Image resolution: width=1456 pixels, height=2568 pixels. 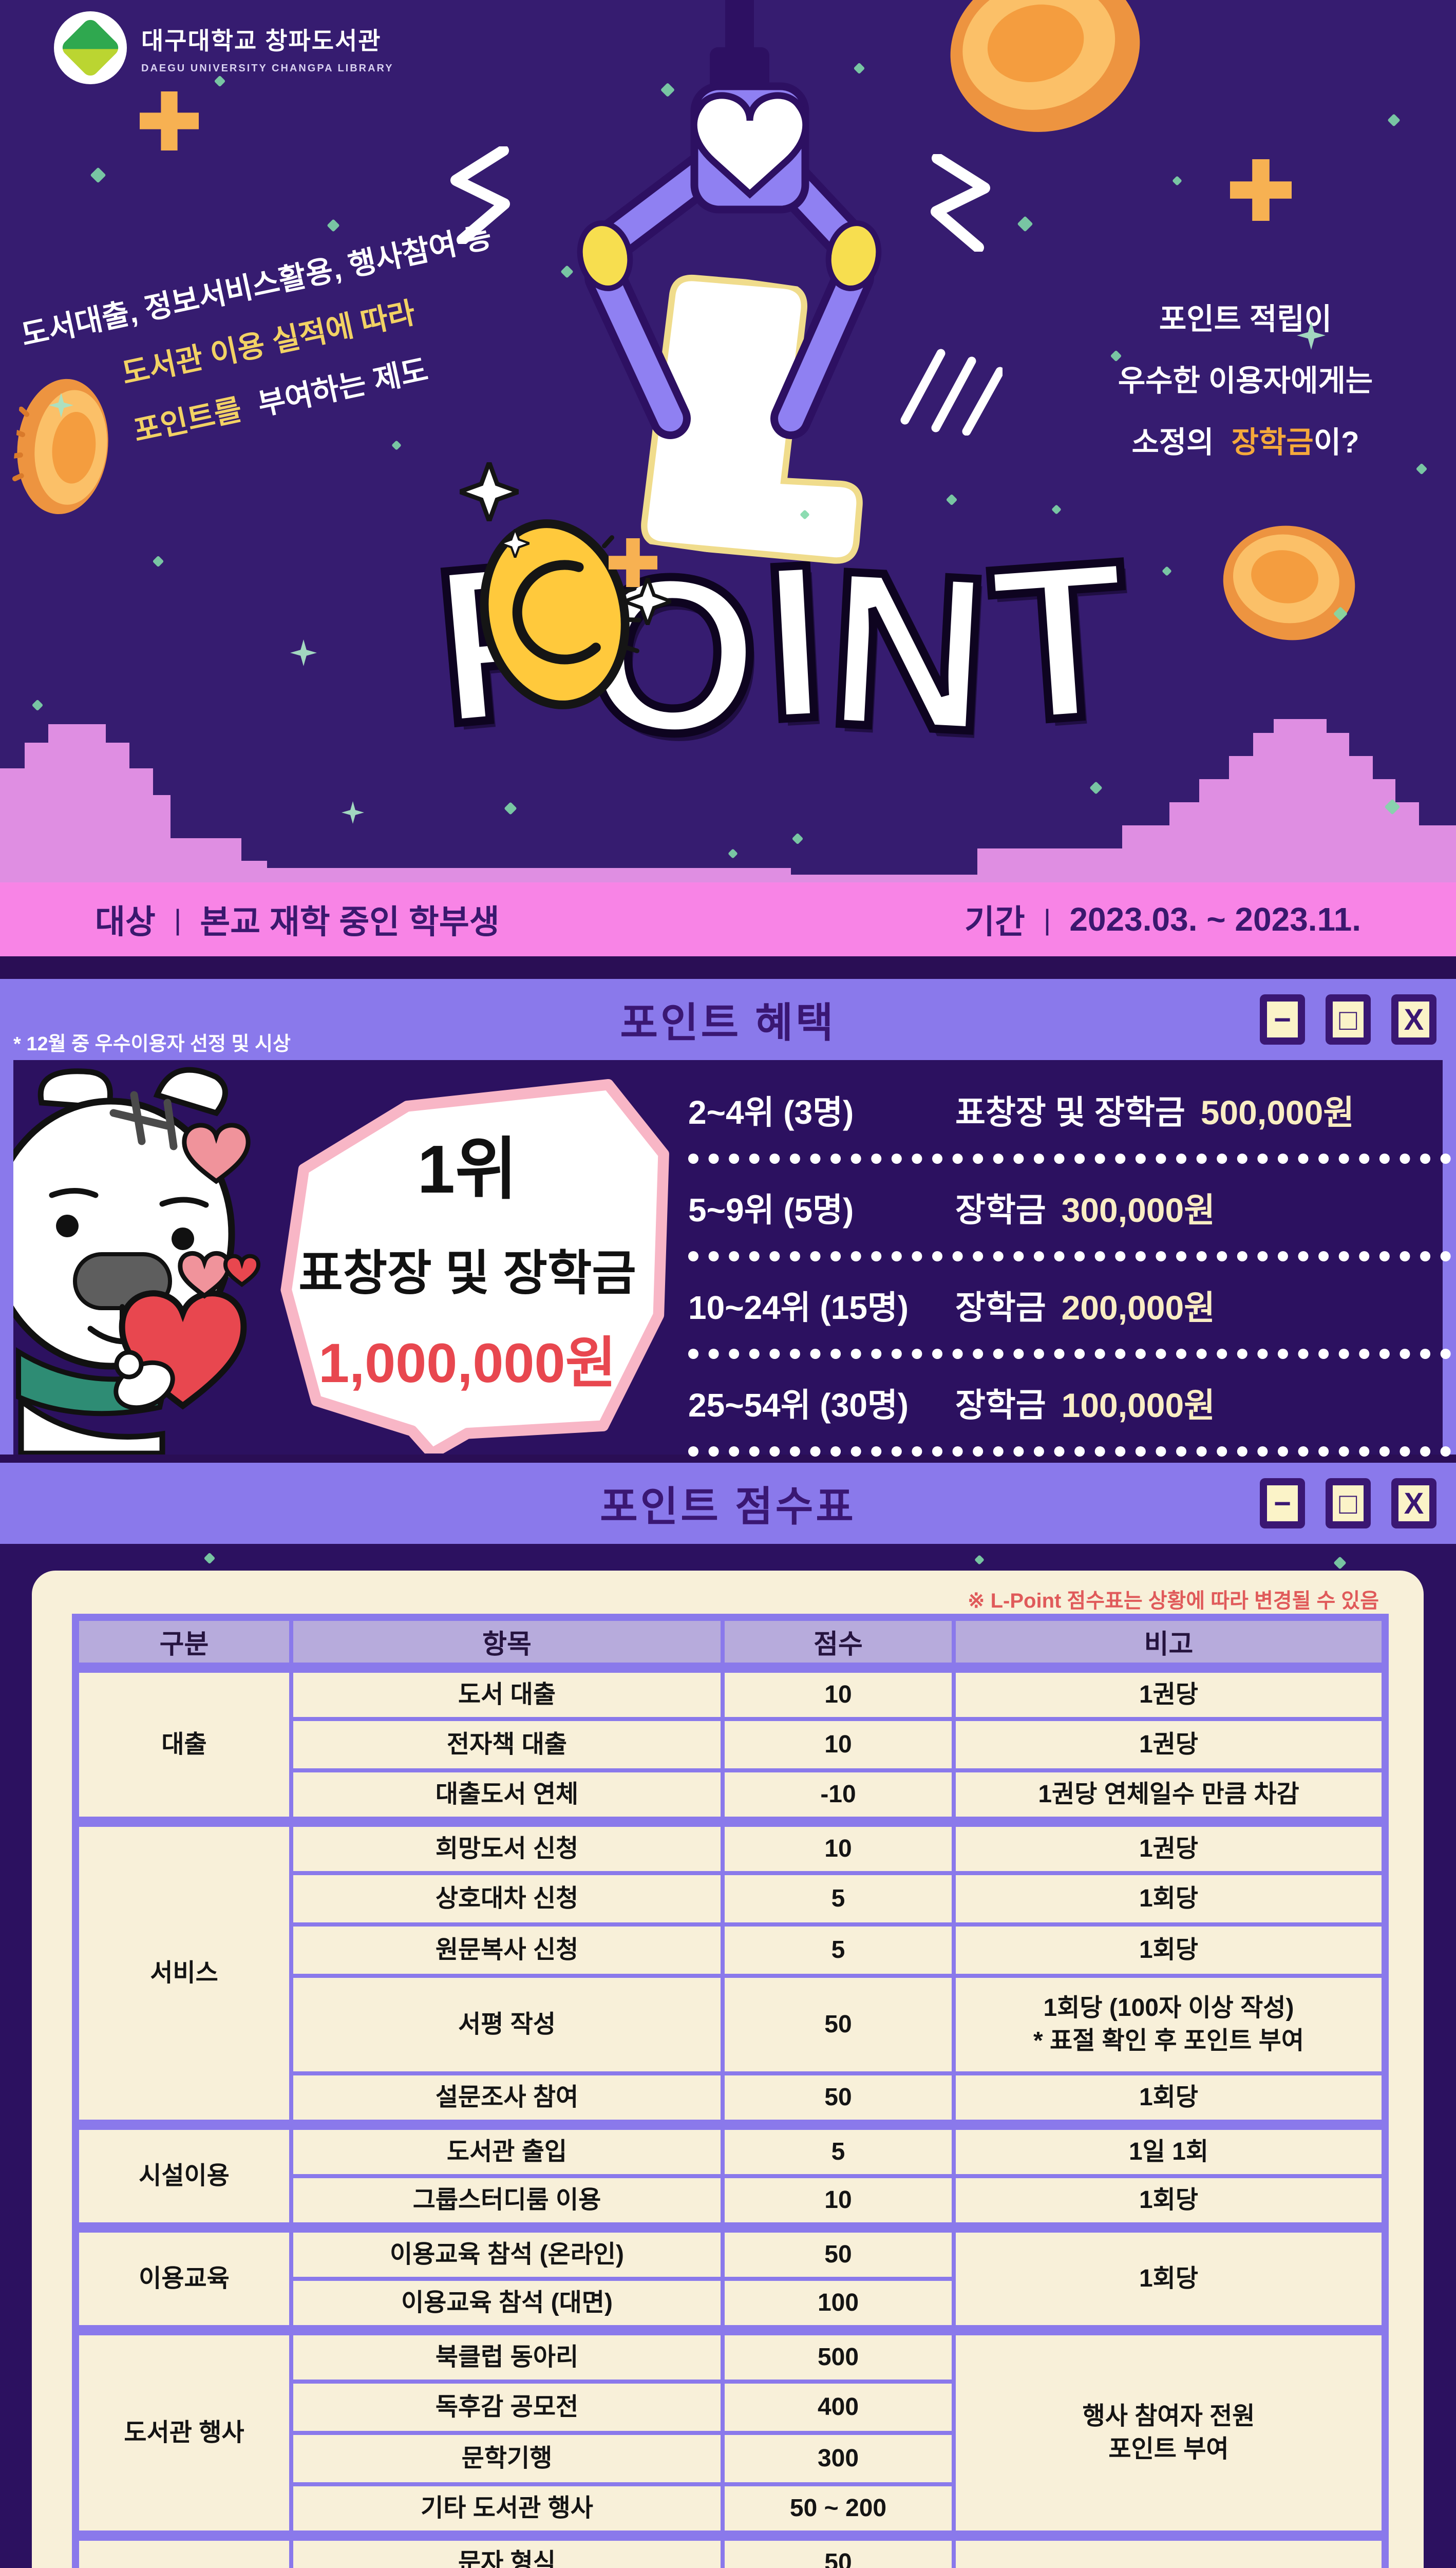 What do you see at coordinates (297, 922) in the screenshot?
I see `target-info: 대상 | 본교 재학 중인 학부생` at bounding box center [297, 922].